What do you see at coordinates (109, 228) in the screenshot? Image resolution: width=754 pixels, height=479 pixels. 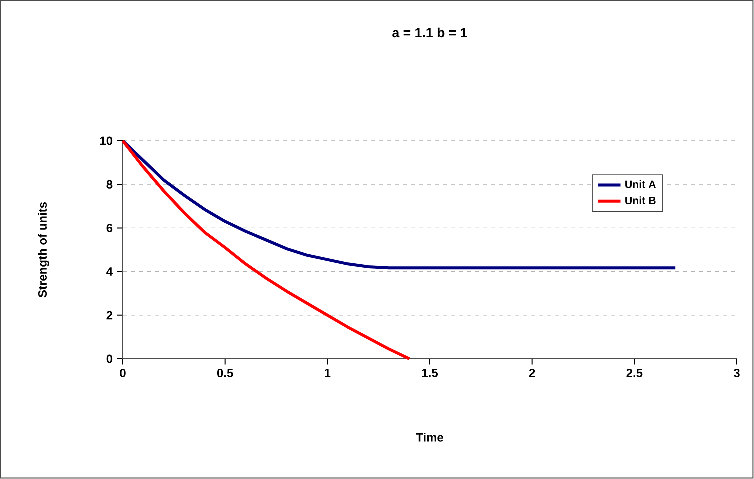 I see `y-tick-label: 6` at bounding box center [109, 228].